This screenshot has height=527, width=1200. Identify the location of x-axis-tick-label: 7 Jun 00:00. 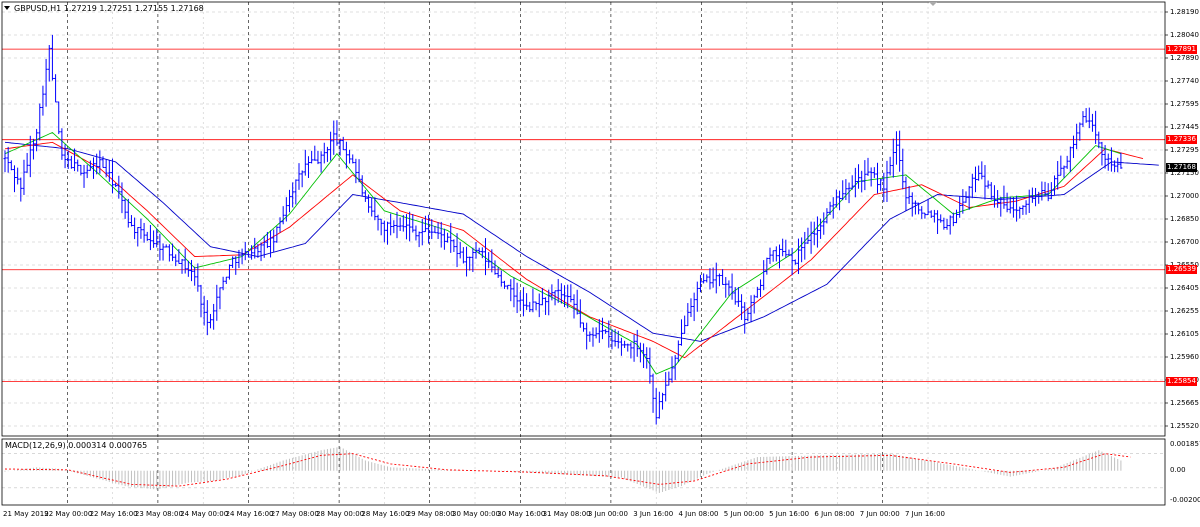
(879, 514).